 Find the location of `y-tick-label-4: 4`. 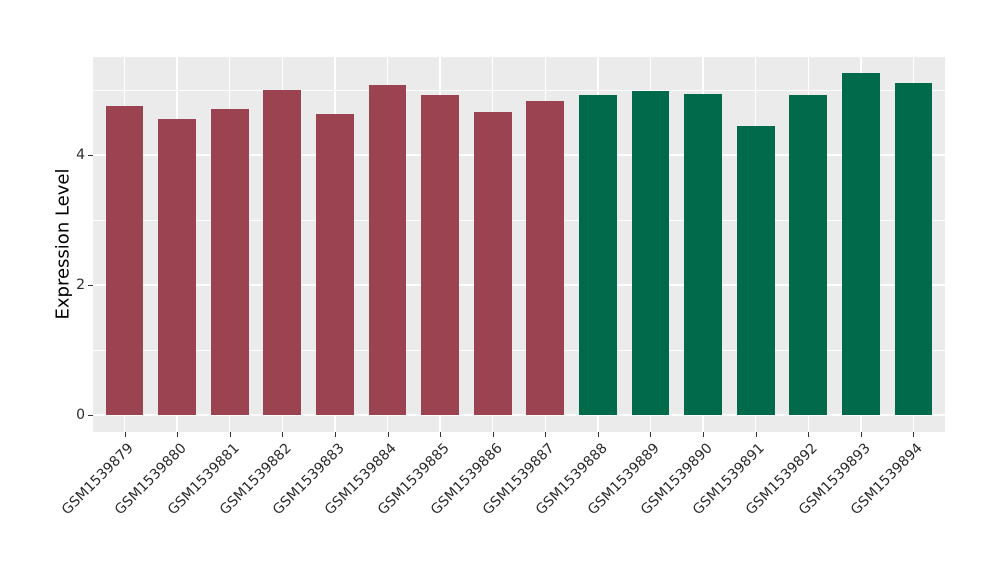

y-tick-label-4: 4 is located at coordinates (80, 155).